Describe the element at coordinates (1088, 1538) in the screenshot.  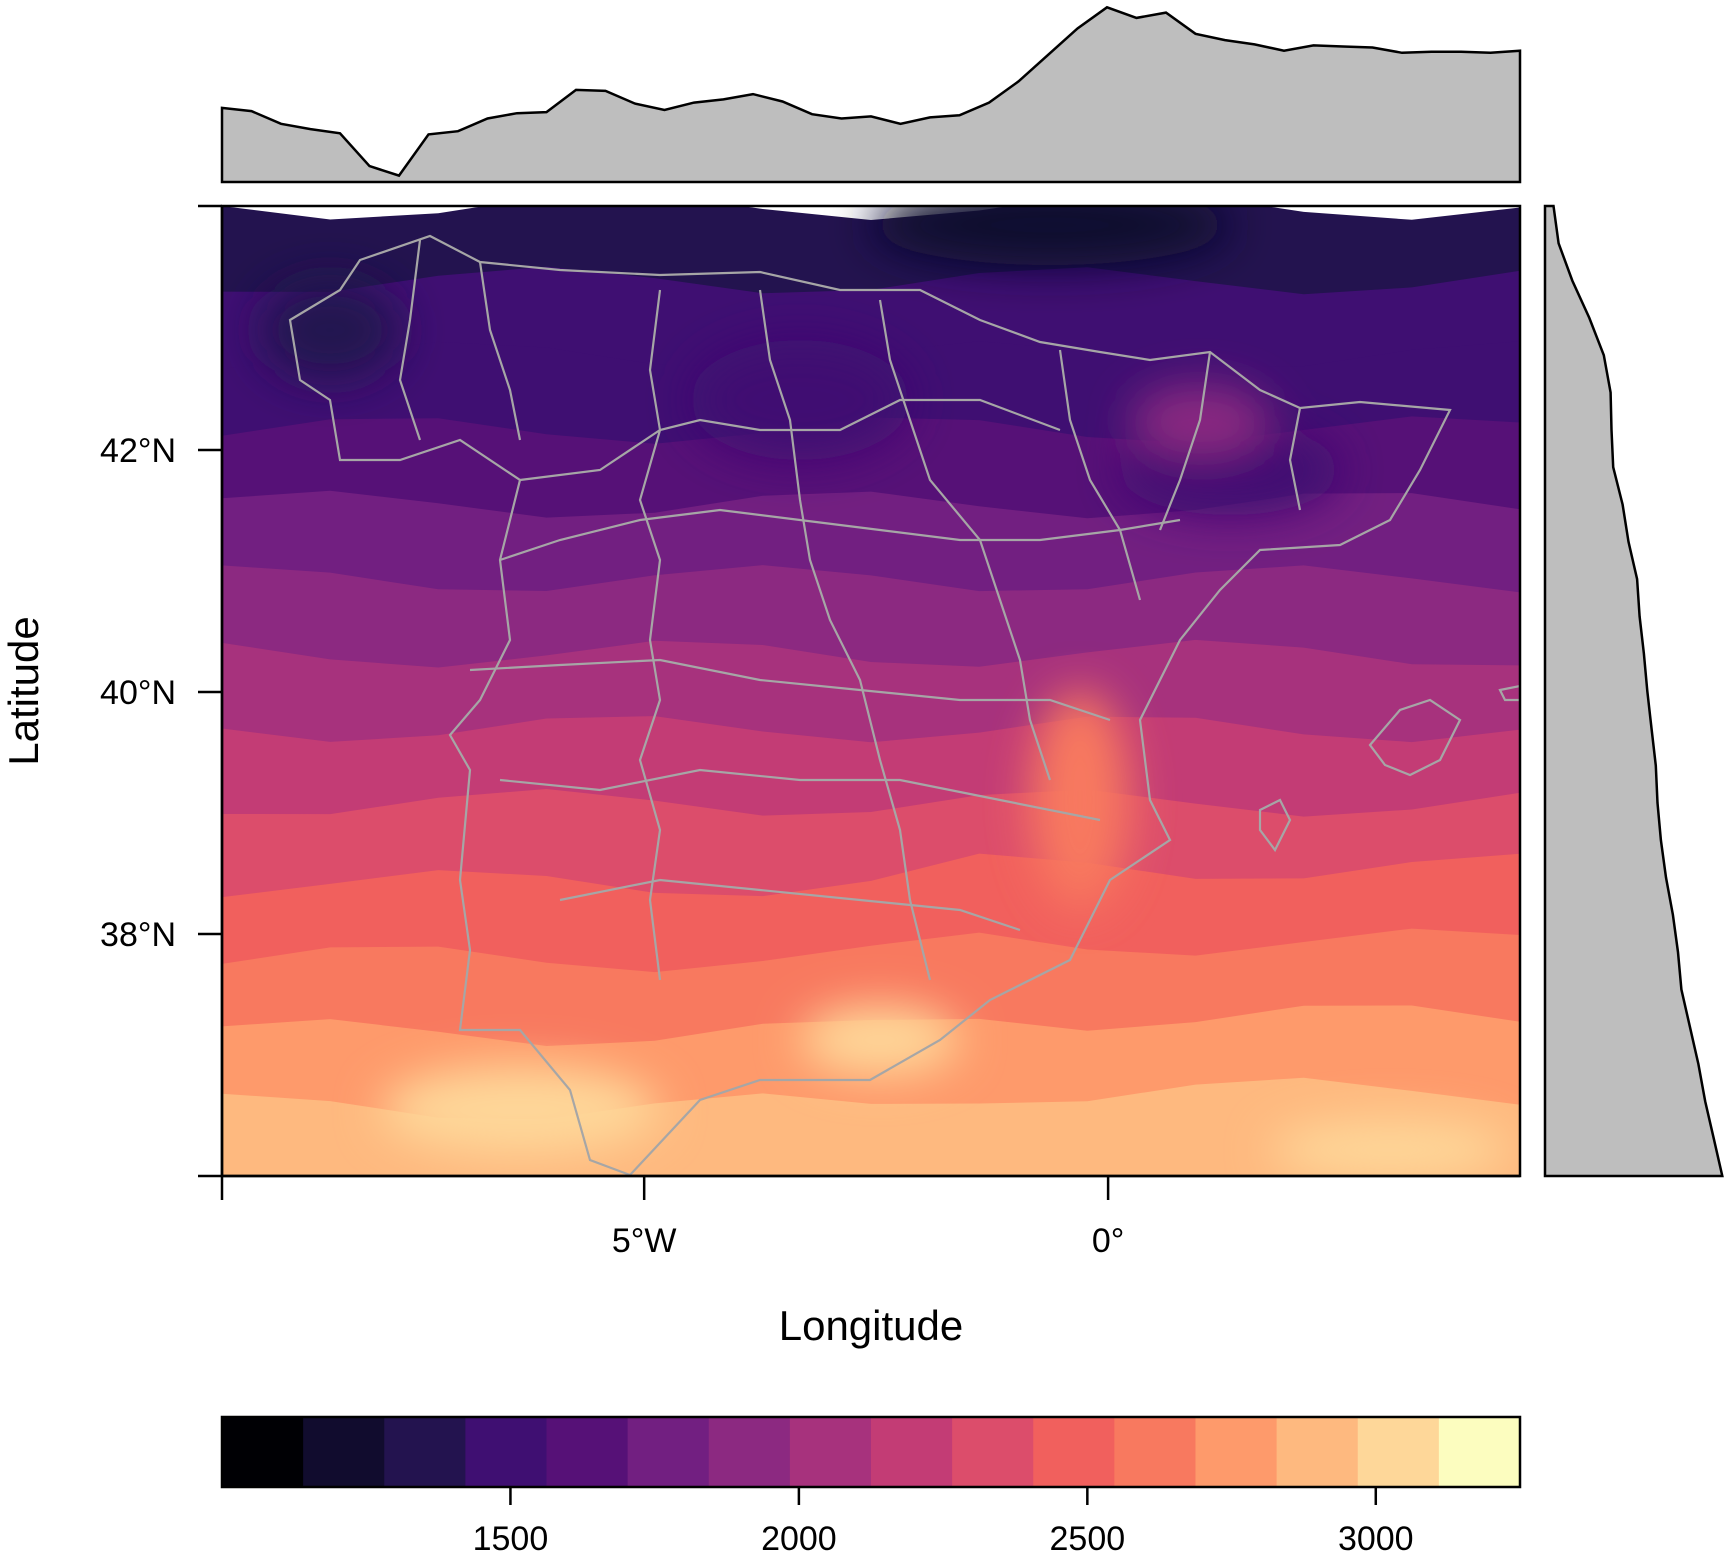
I see `colorbar-tick-label: 2500` at that location.